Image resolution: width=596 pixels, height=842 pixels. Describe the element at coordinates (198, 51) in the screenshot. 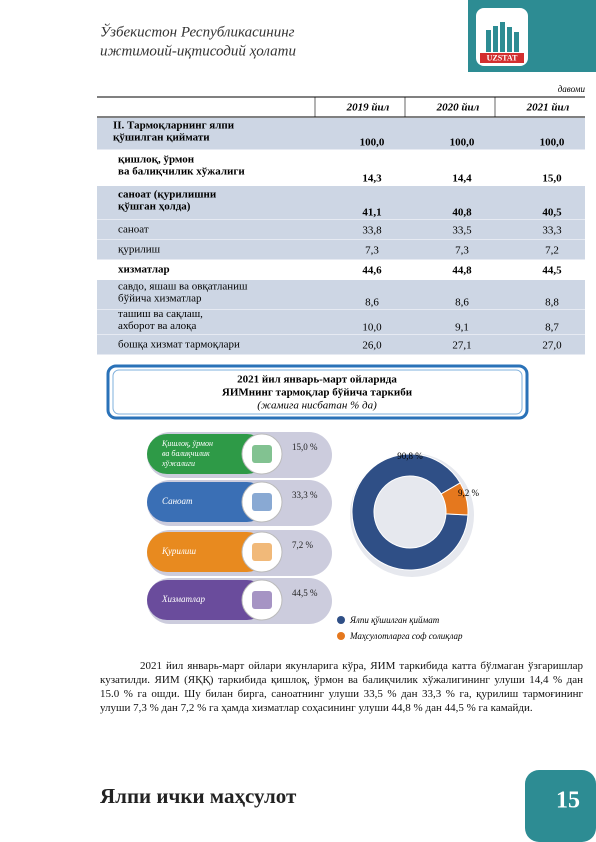

I see `header-title: ижтимоий-иқтисодий ҳолати` at that location.